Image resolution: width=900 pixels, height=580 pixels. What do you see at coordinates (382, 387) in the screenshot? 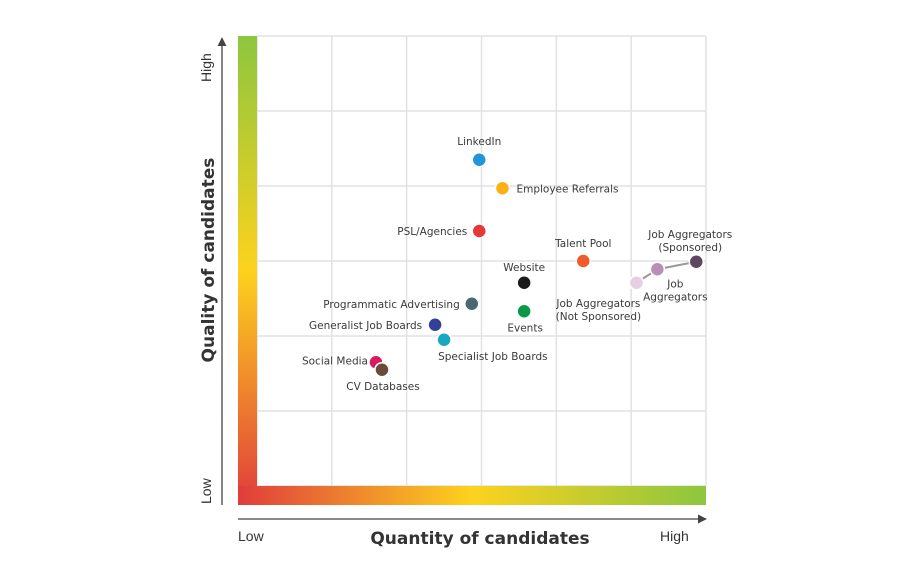
I see `point-label: CV Databases` at bounding box center [382, 387].